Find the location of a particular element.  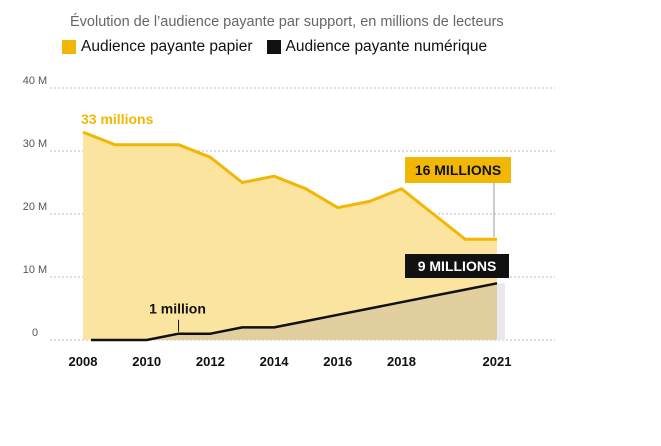

line-digital is located at coordinates (294, 312).